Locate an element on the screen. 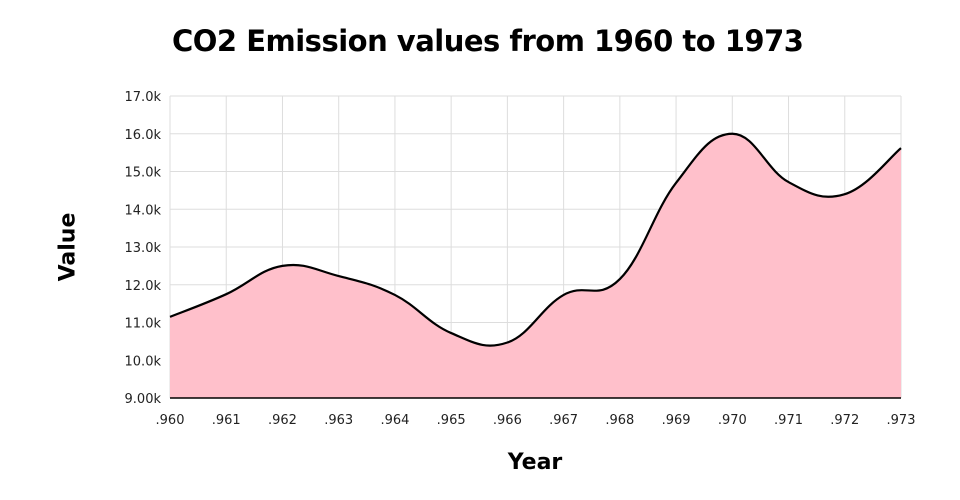 The image size is (960, 500). x-tick-label: .964 is located at coordinates (394, 420).